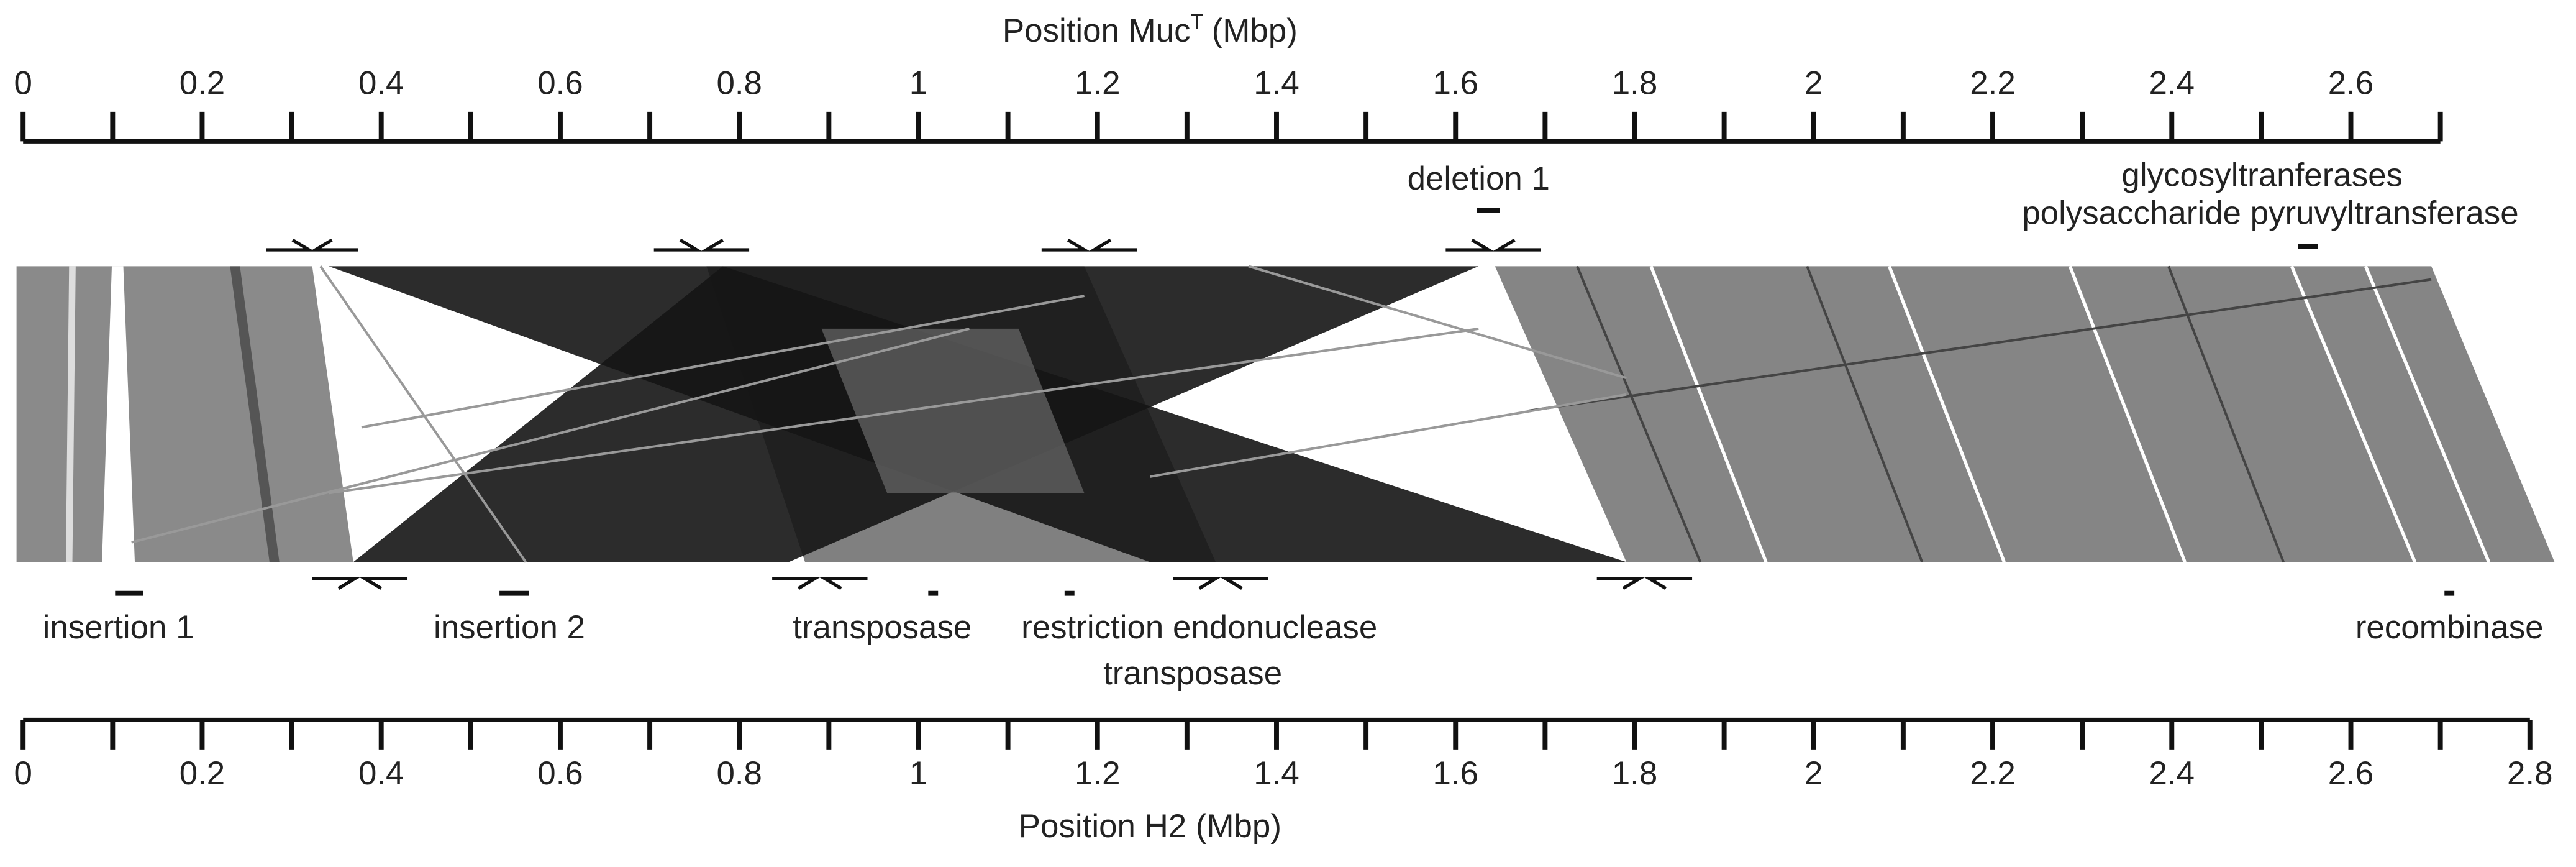  Describe the element at coordinates (2270, 213) in the screenshot. I see `annotation: polysaccharide pyruvyltransferase` at that location.